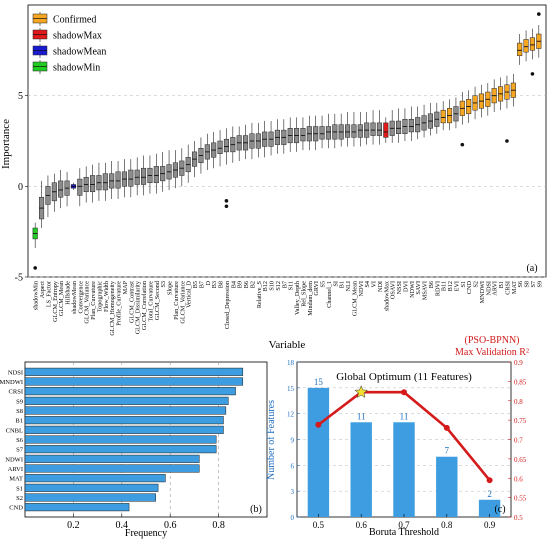 The width and height of the screenshot is (550, 541). I want to click on box-b8, so click(220, 148).